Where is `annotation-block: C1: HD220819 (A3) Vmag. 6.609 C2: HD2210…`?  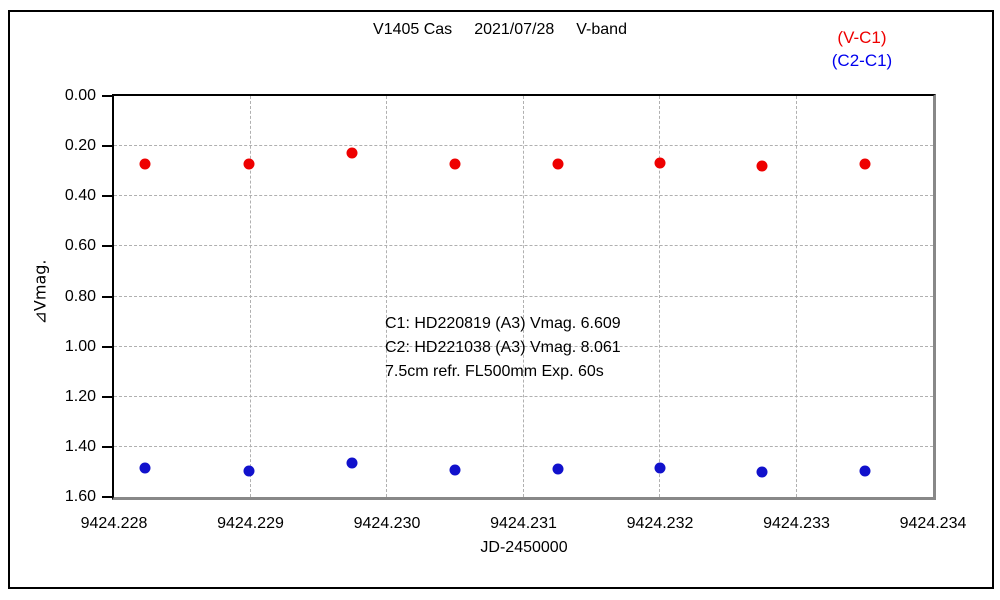 annotation-block: C1: HD220819 (A3) Vmag. 6.609 C2: HD2210… is located at coordinates (503, 348).